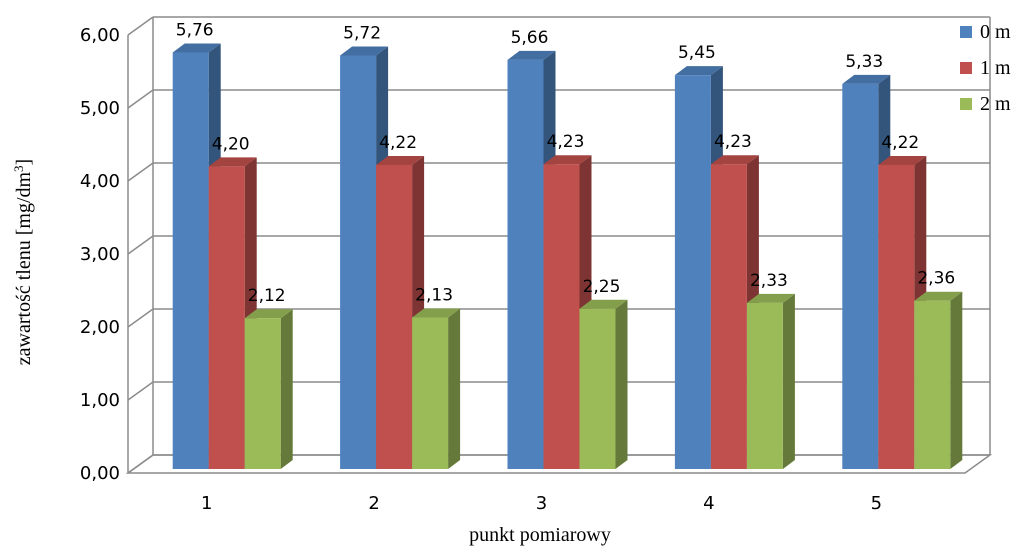 The image size is (1024, 553). Describe the element at coordinates (434, 296) in the screenshot. I see `data-label: 2,13` at that location.